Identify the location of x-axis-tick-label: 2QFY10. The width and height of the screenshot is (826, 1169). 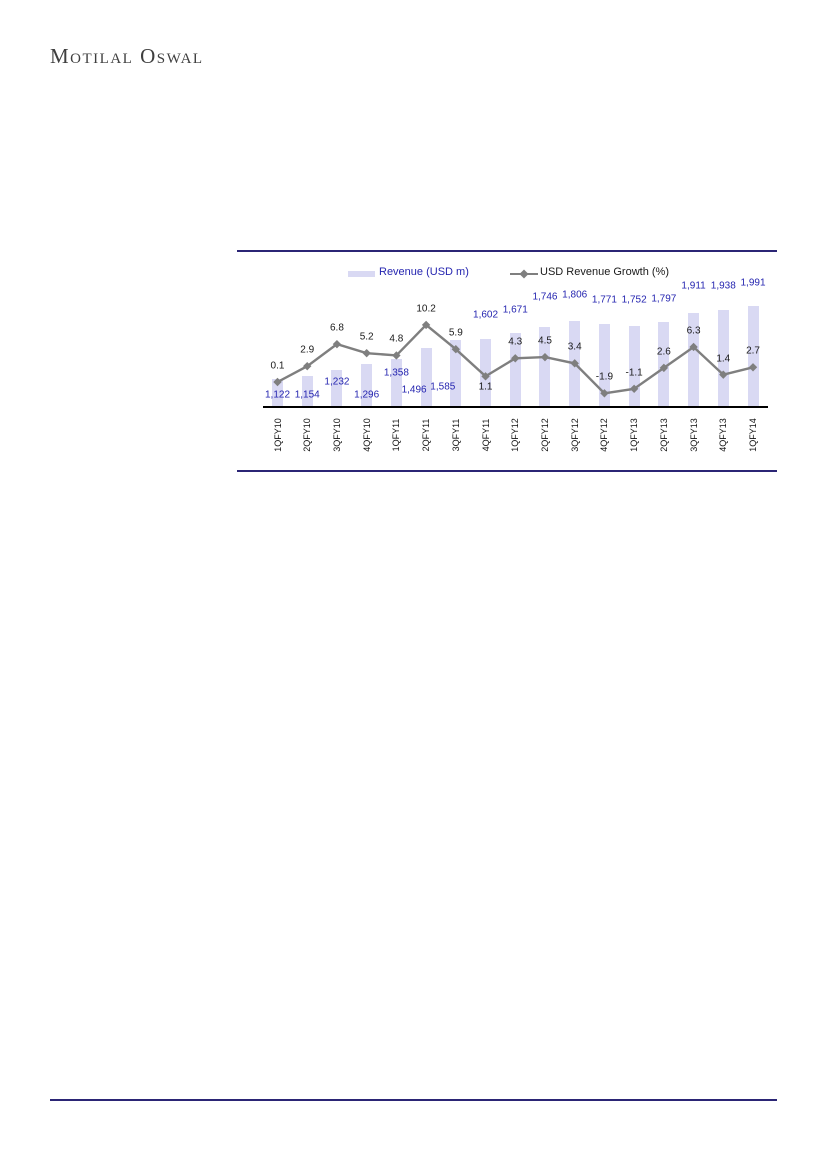
(307, 435).